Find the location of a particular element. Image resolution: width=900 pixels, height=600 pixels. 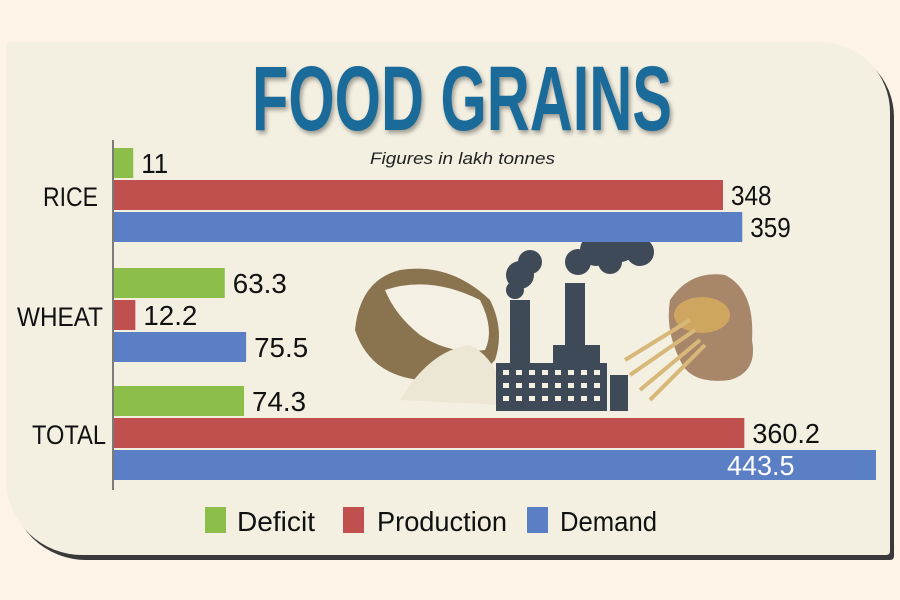

data-label-production-wheat: 12.2 is located at coordinates (170, 315).